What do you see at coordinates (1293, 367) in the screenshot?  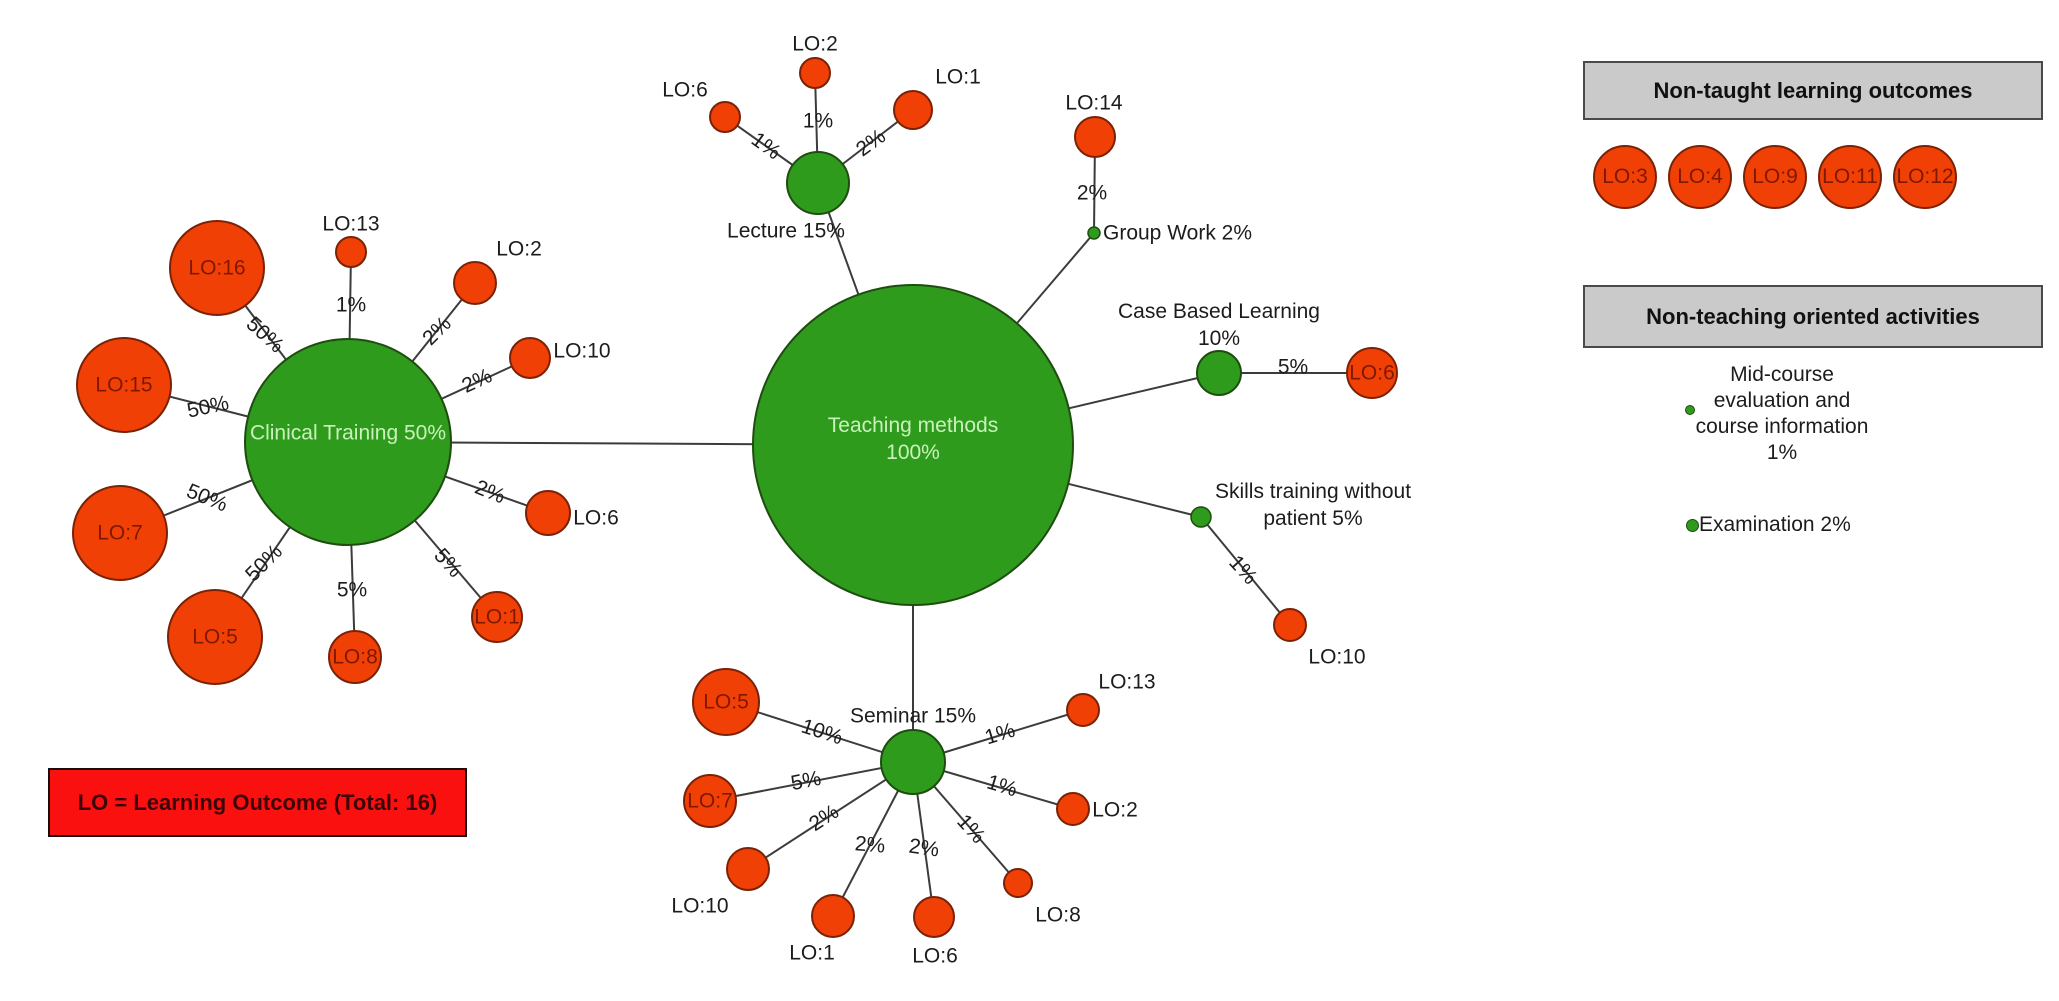 I see `edge-label-cbl-b6: 5%` at bounding box center [1293, 367].